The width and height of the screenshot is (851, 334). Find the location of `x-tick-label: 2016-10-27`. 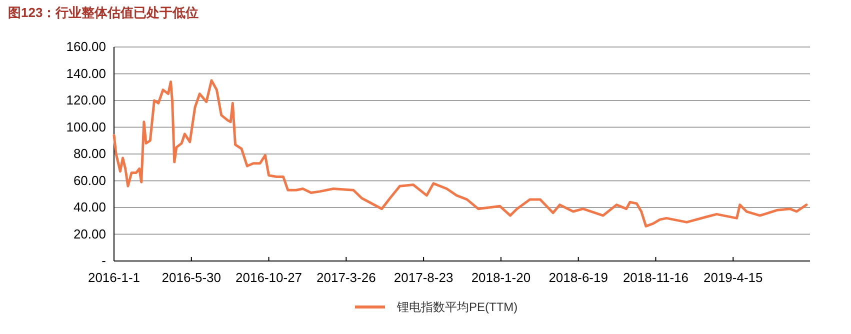

x-tick-label: 2016-10-27 is located at coordinates (269, 277).